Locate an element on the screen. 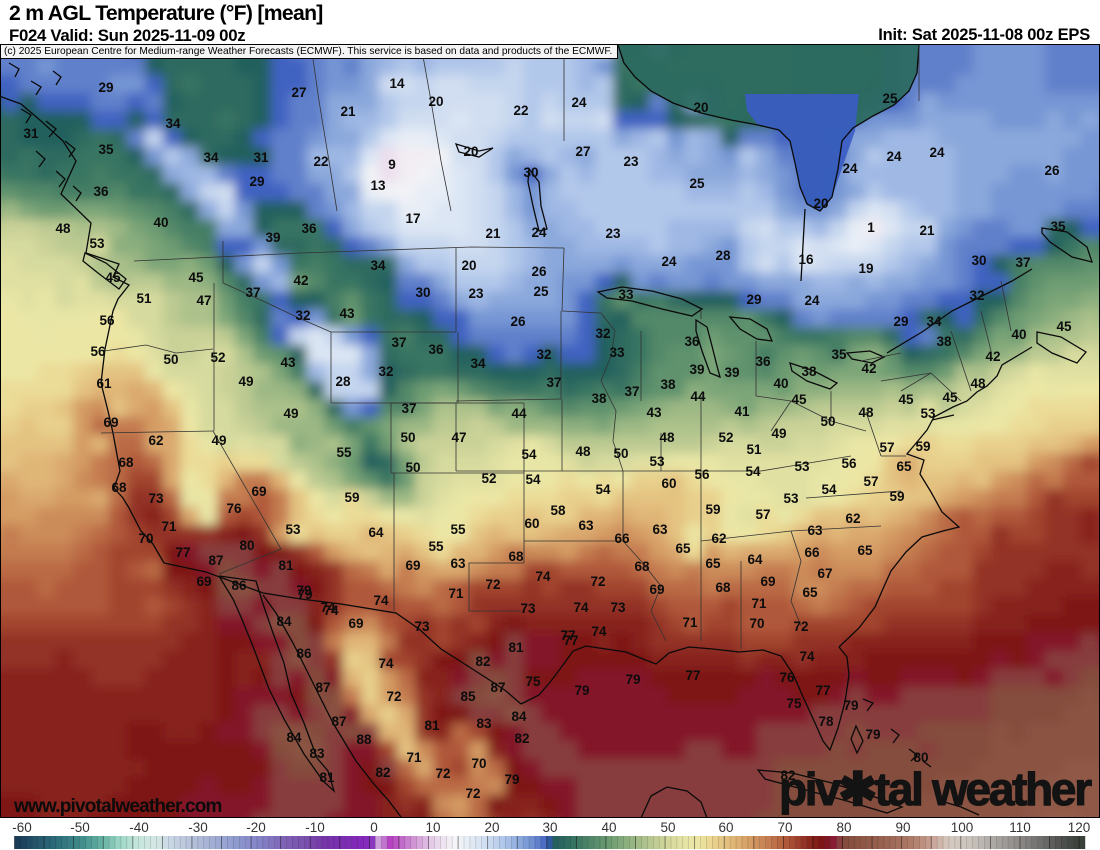 The height and width of the screenshot is (850, 1100). svg-text: 35 is located at coordinates (839, 354).